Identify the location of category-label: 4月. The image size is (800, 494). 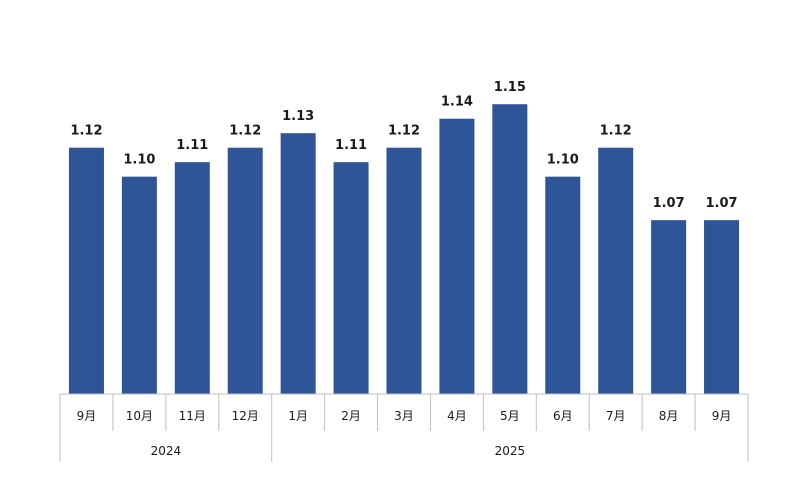
(457, 416).